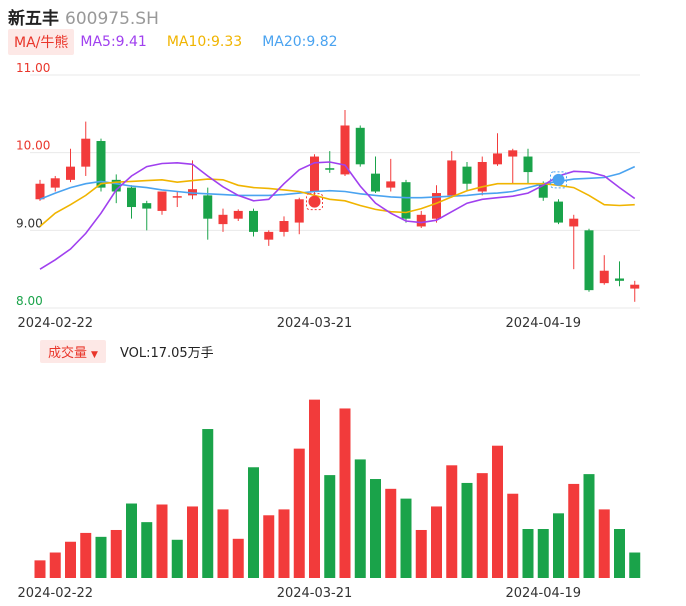 This screenshot has width=686, height=606. I want to click on y-tick-label: 9.00, so click(29, 223).